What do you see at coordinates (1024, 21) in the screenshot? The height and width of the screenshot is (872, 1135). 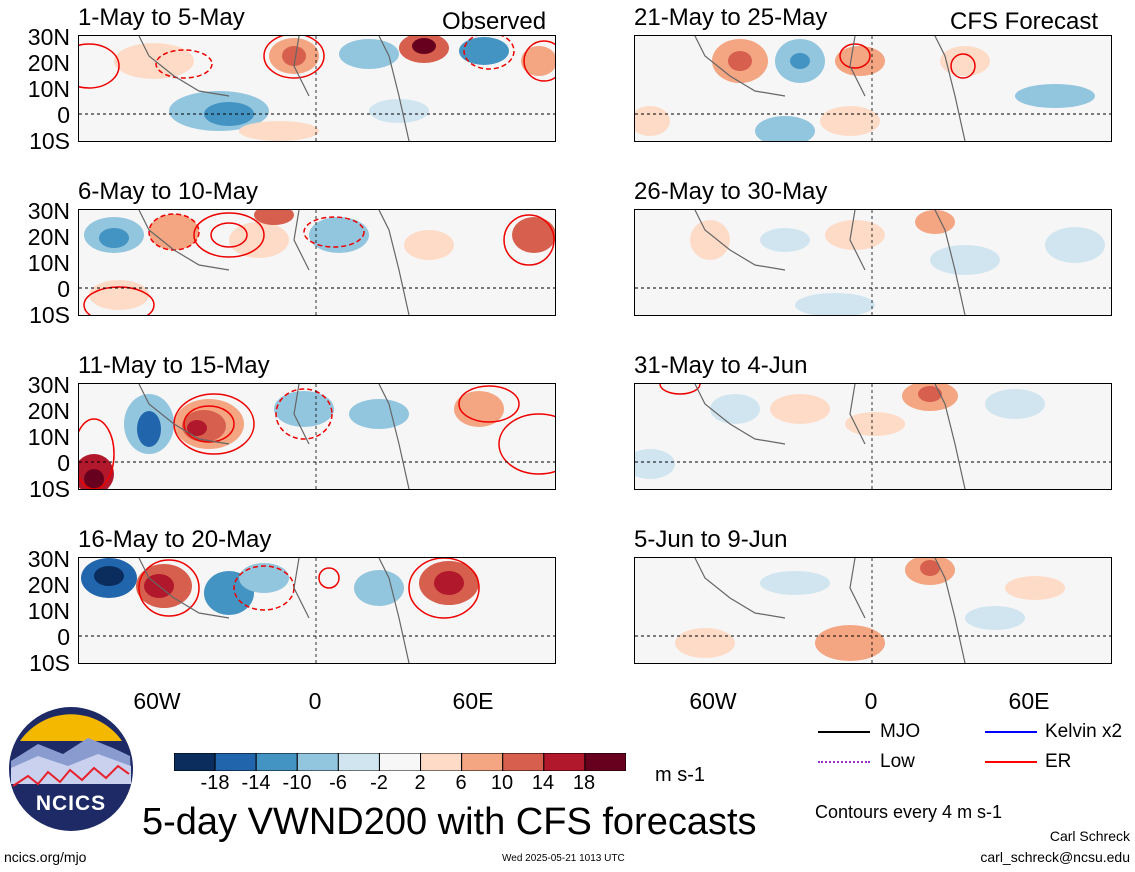 I see `panel-label-cfs-forecast: CFS Forecast` at bounding box center [1024, 21].